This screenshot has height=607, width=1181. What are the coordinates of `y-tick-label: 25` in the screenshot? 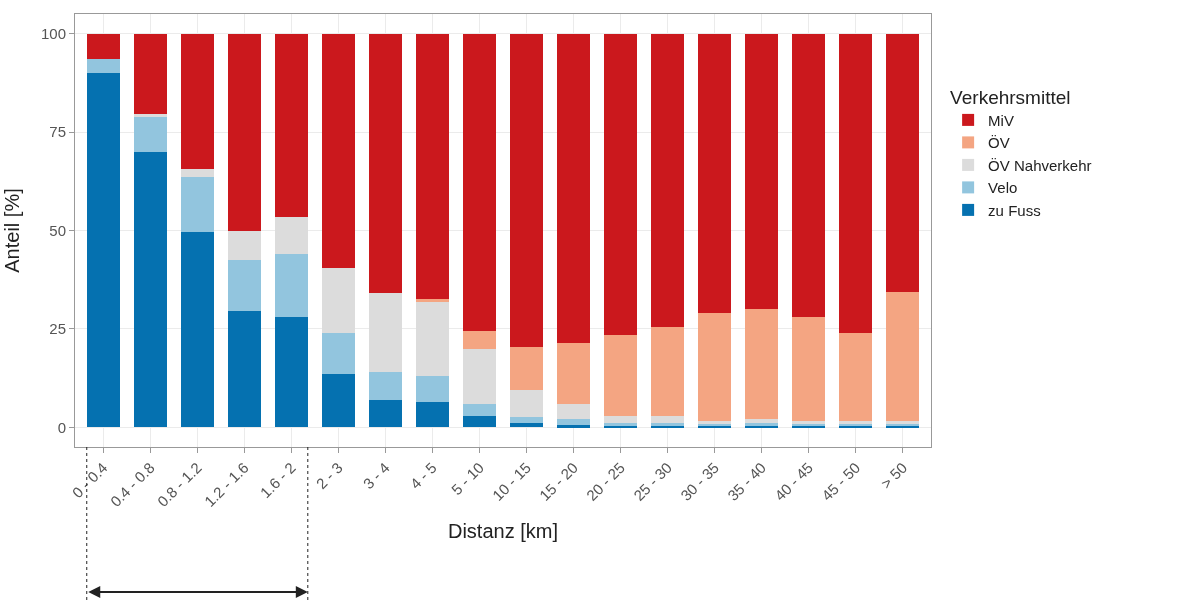 It's located at (57, 329).